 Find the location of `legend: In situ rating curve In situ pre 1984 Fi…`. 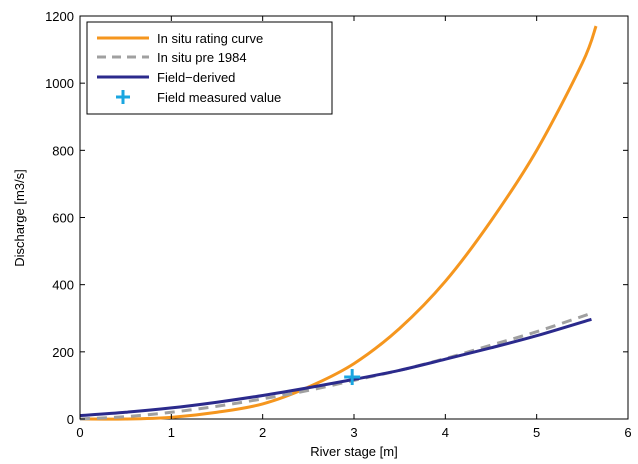

legend: In situ rating curve In situ pre 1984 Fi… is located at coordinates (209, 68).